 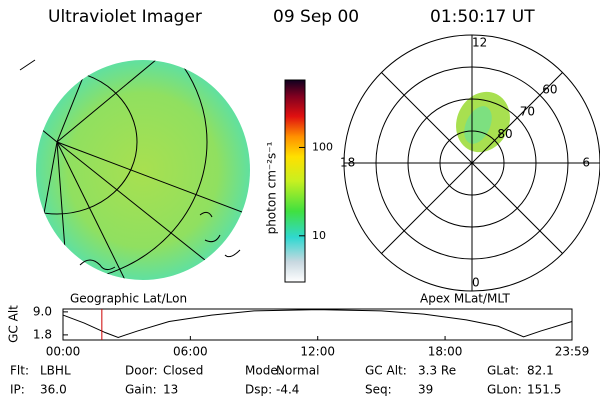 I want to click on altitude-line, so click(x=317, y=323).